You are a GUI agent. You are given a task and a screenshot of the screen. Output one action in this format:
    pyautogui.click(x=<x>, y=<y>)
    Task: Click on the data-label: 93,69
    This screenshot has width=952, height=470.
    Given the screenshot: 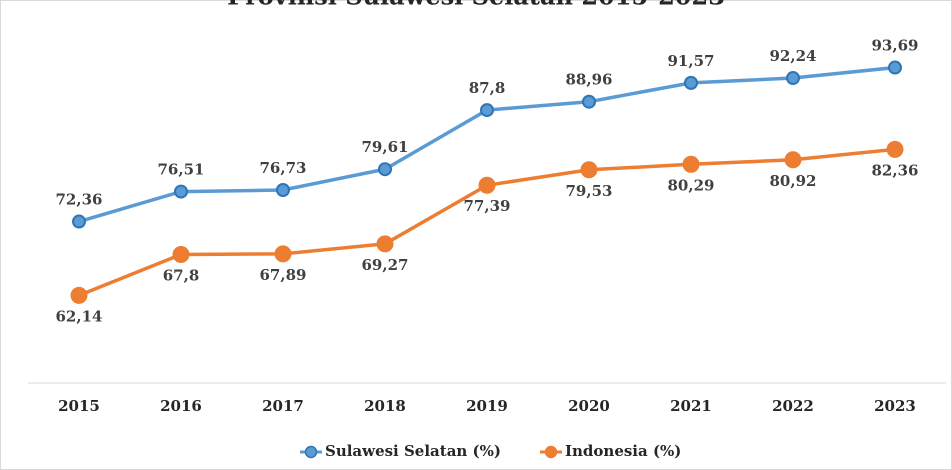 What is the action you would take?
    pyautogui.click(x=895, y=46)
    